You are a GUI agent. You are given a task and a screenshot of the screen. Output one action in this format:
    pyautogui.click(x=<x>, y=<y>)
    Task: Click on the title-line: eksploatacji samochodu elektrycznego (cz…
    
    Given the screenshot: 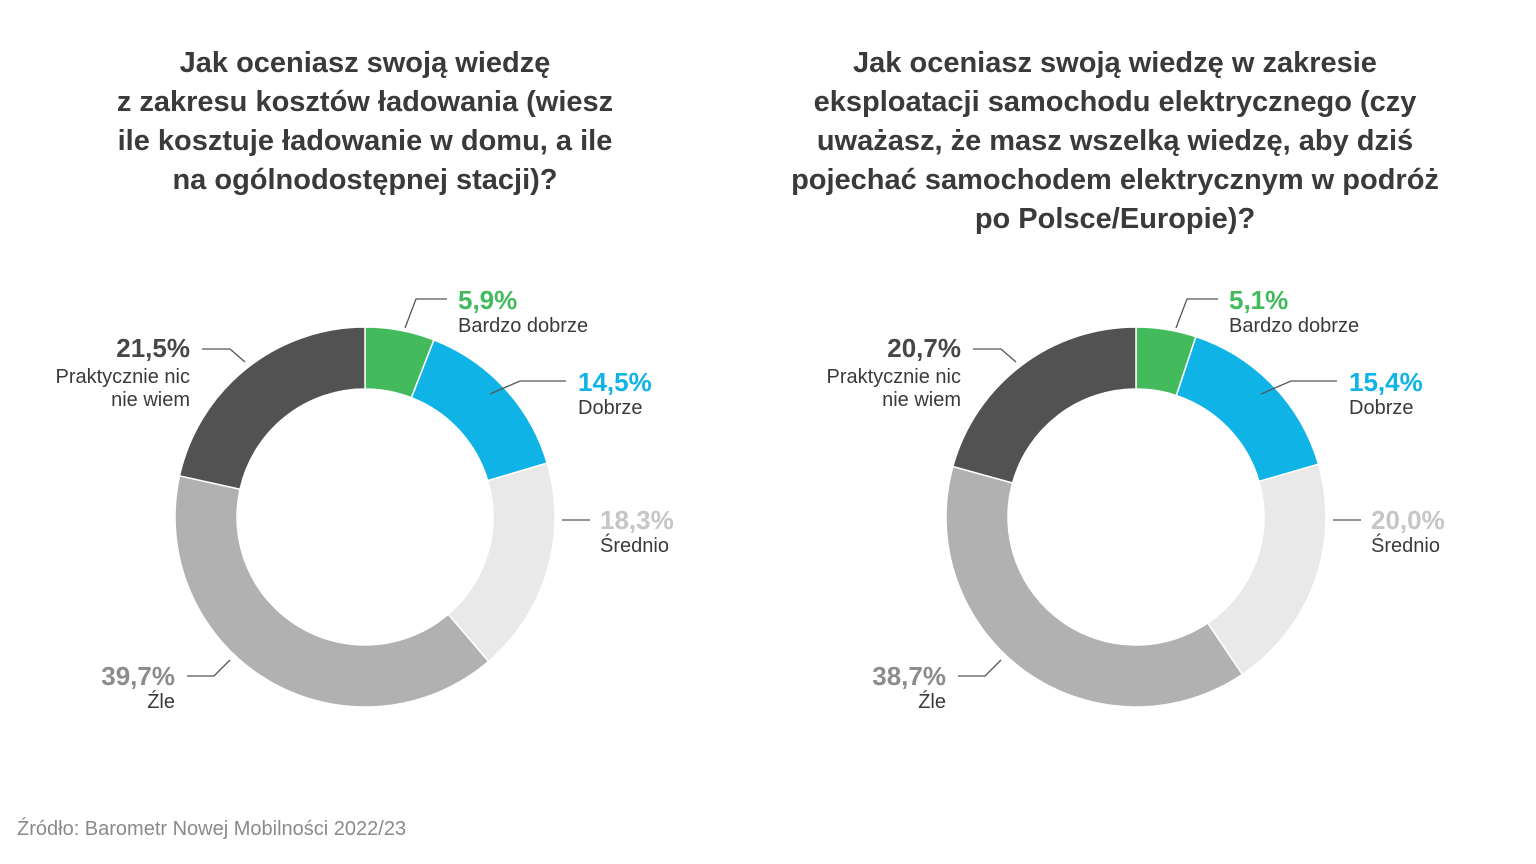 What is the action you would take?
    pyautogui.click(x=1115, y=102)
    